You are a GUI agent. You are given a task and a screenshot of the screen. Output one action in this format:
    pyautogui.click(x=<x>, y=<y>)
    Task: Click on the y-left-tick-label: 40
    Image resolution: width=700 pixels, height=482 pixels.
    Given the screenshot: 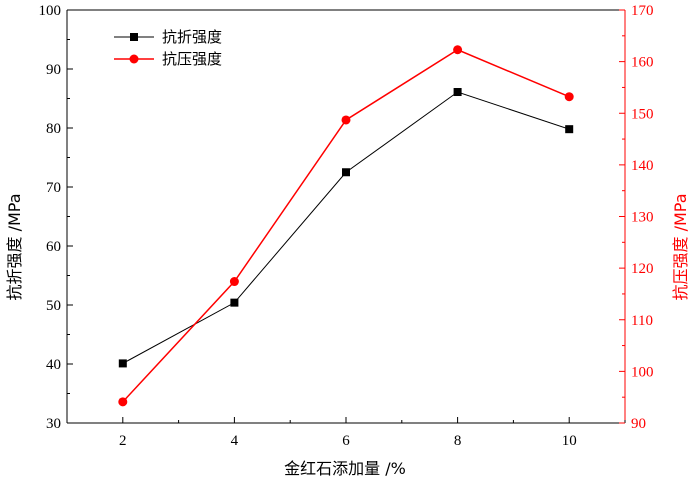 What is the action you would take?
    pyautogui.click(x=53, y=365)
    